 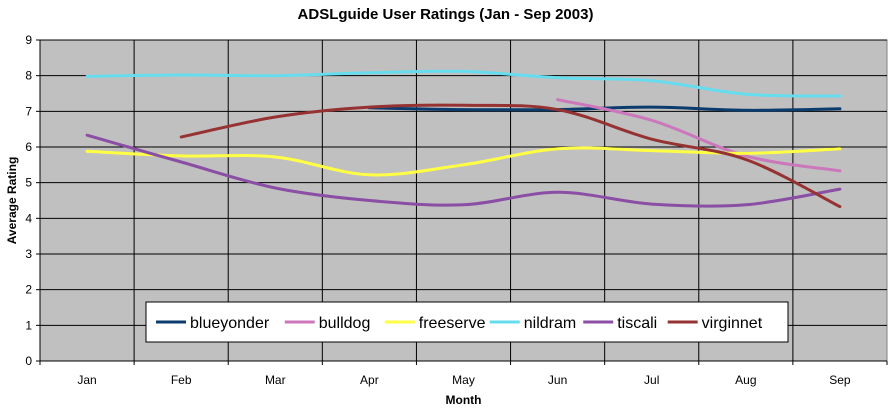 I want to click on x-axis-ticks: Jan Feb Mar Apr May Jun Jul Aug Sep, so click(x=463, y=374).